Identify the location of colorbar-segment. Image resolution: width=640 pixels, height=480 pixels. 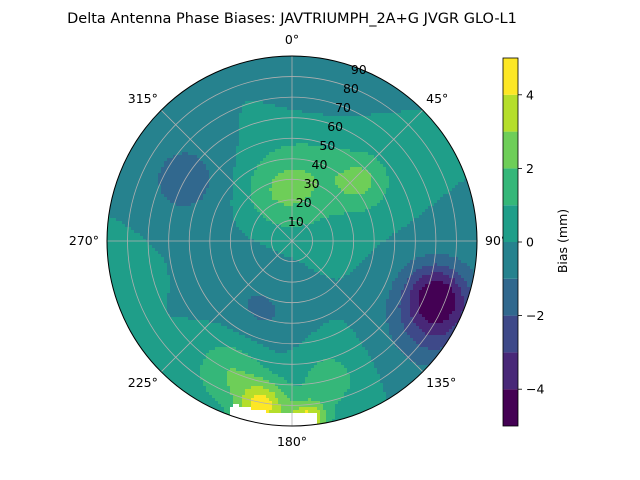
(510, 371).